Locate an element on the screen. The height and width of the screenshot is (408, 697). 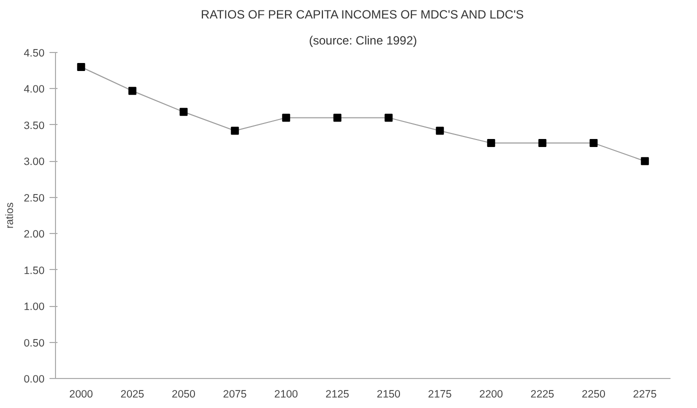
x-tick-label: 2100 is located at coordinates (286, 394).